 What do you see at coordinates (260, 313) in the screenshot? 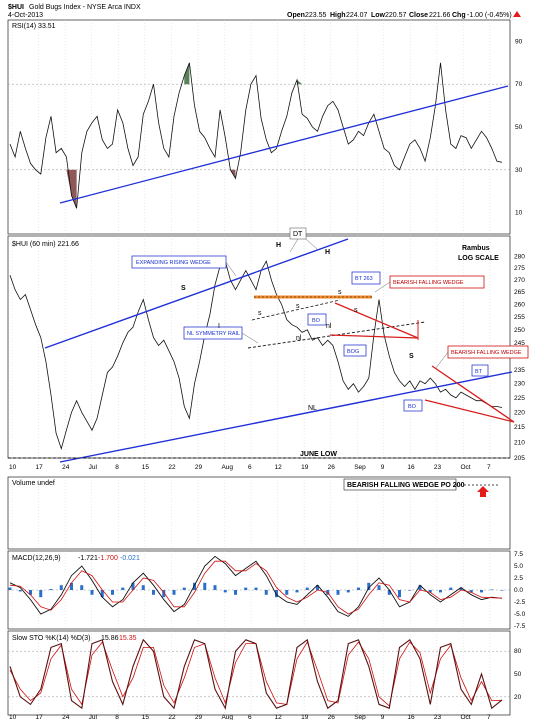
I see `small-s-label-1: s` at bounding box center [260, 313].